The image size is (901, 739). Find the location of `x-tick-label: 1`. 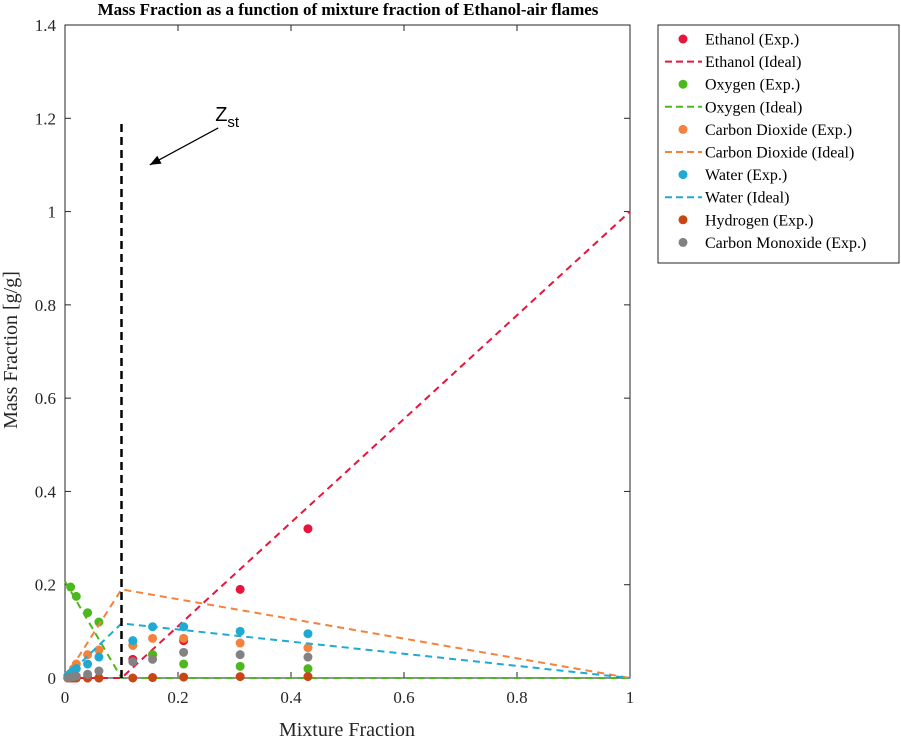

x-tick-label: 1 is located at coordinates (630, 697).